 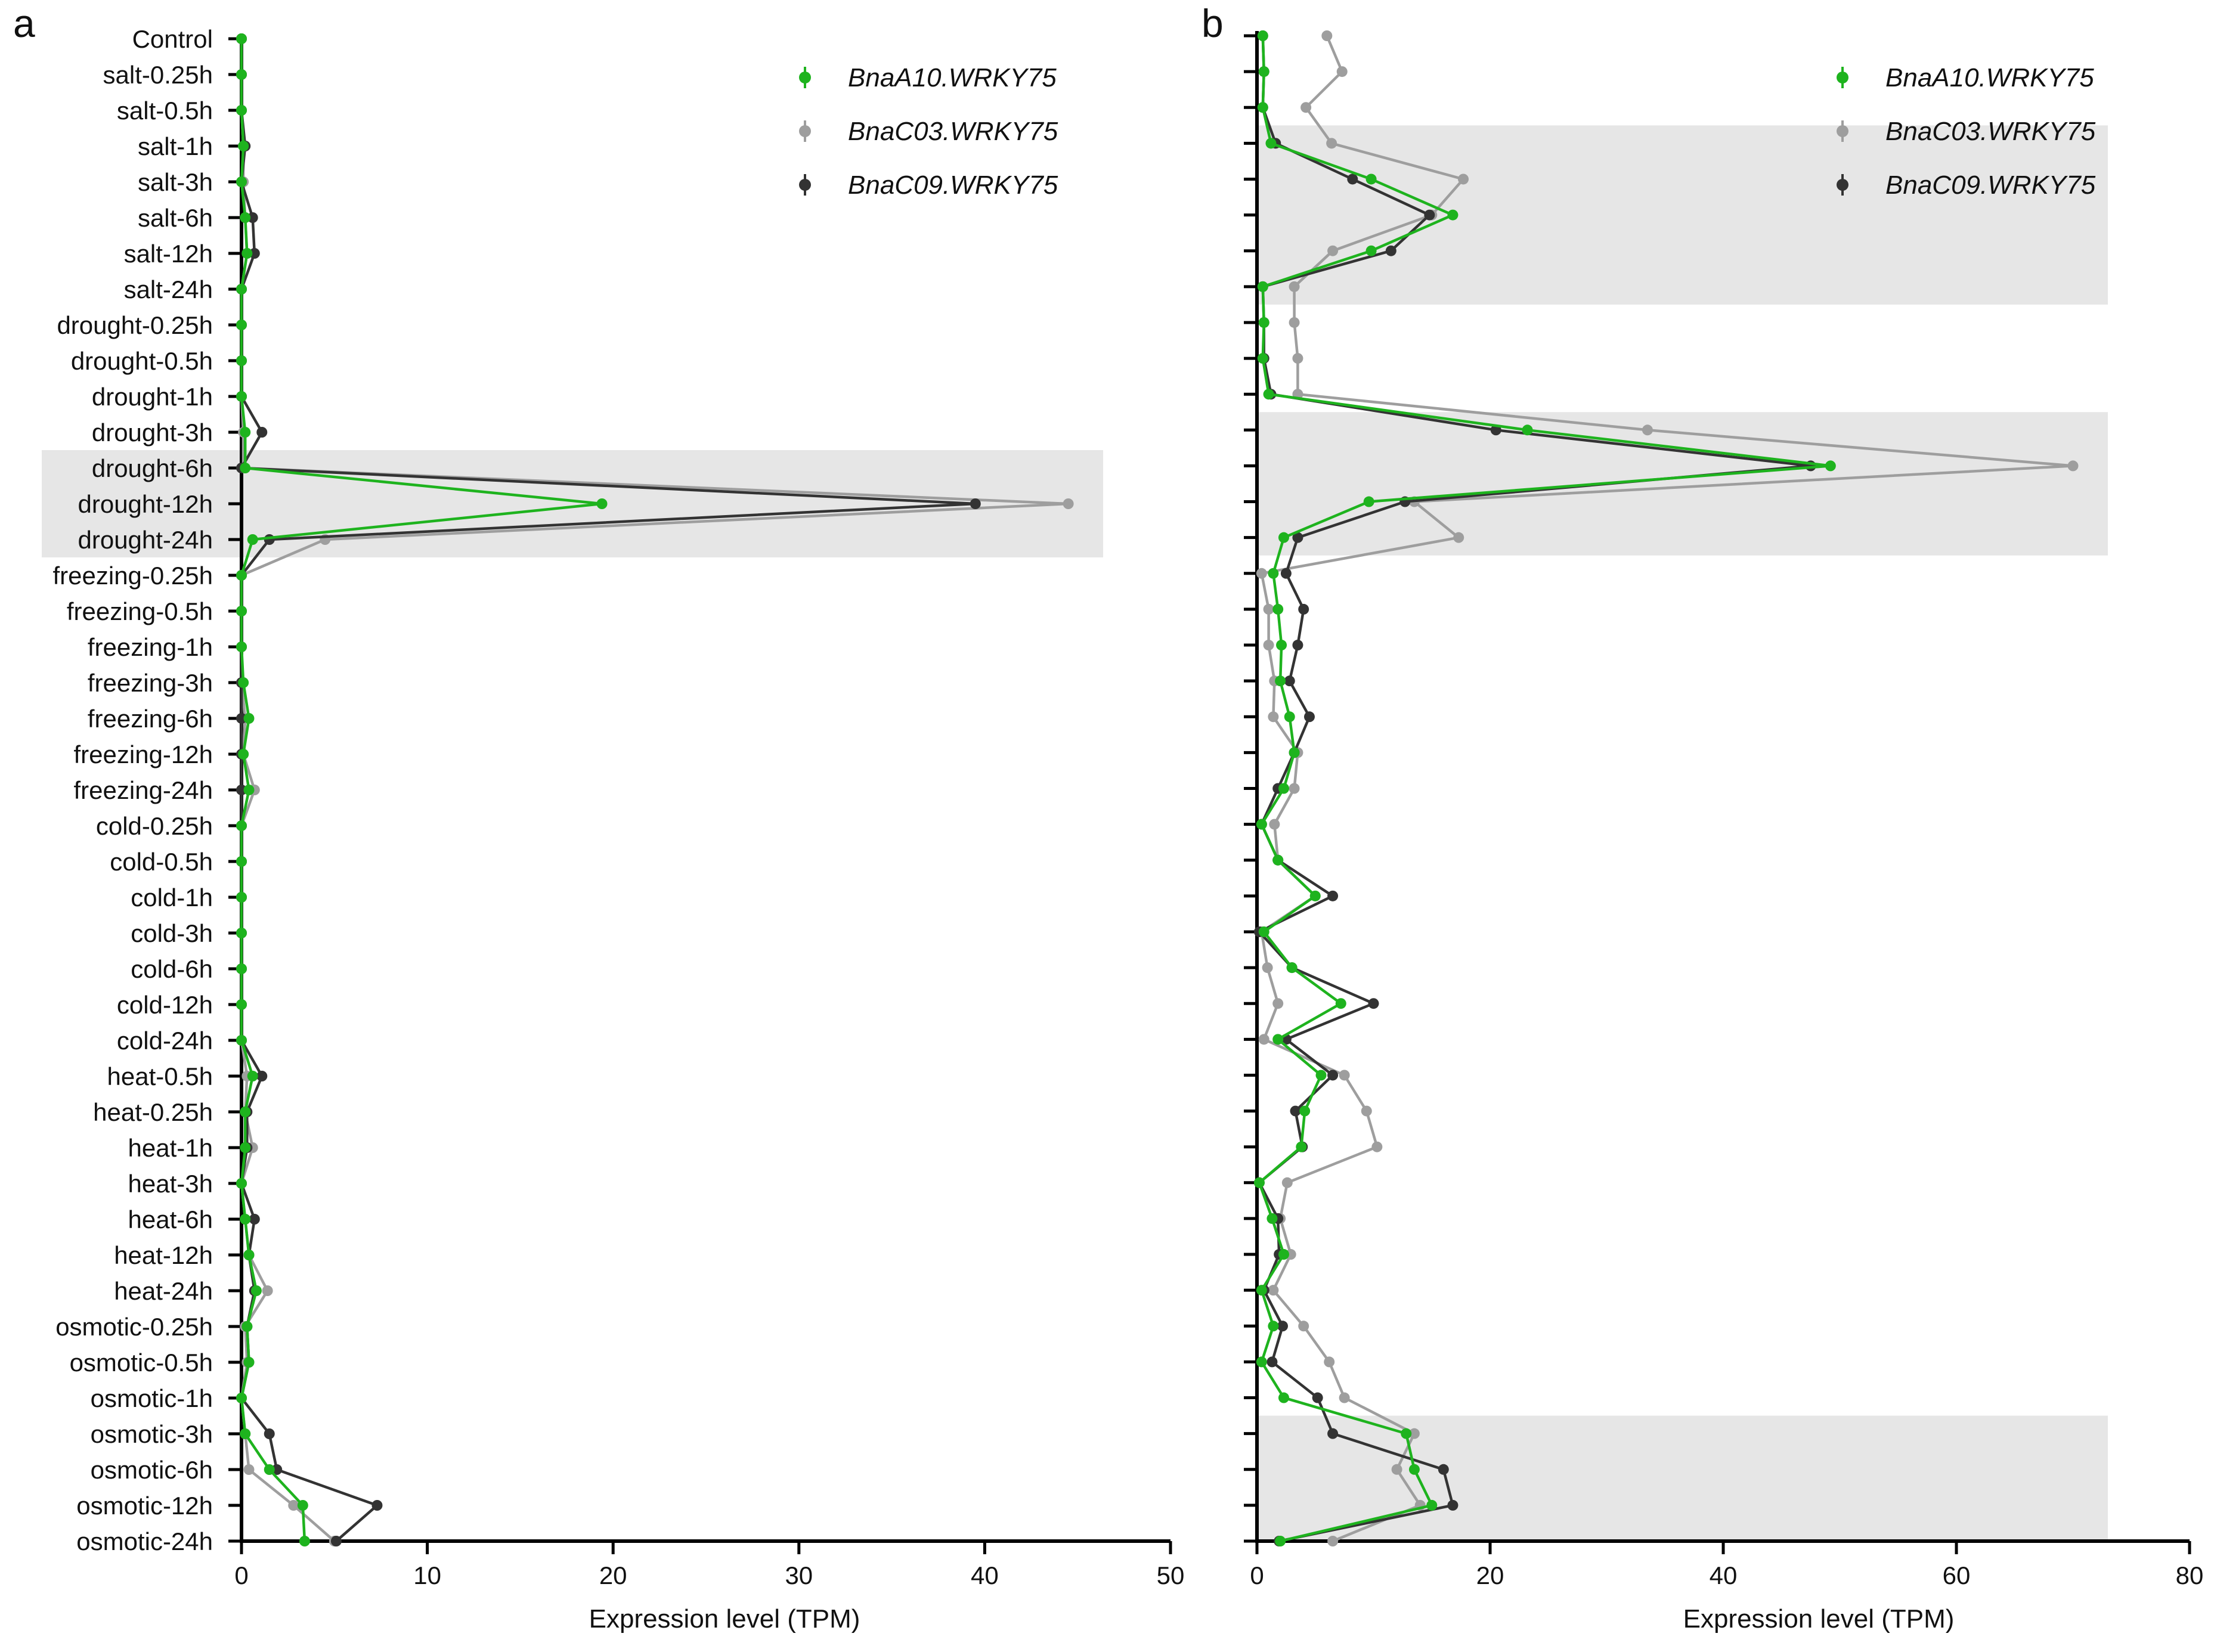 What do you see at coordinates (421, 790) in the screenshot?
I see `series-line` at bounding box center [421, 790].